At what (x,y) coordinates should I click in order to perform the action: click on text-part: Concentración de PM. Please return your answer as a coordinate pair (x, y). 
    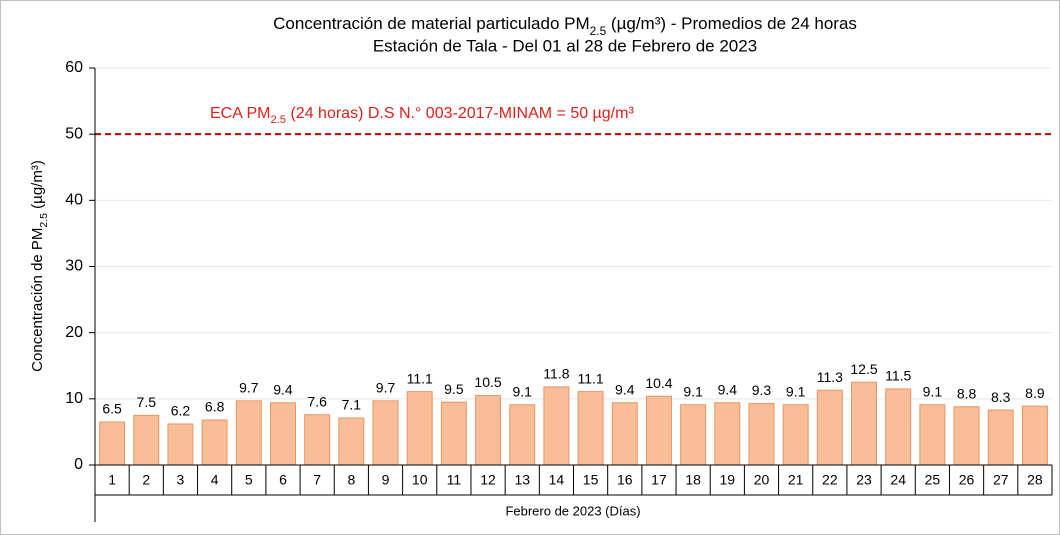
    Looking at the image, I should click on (37, 300).